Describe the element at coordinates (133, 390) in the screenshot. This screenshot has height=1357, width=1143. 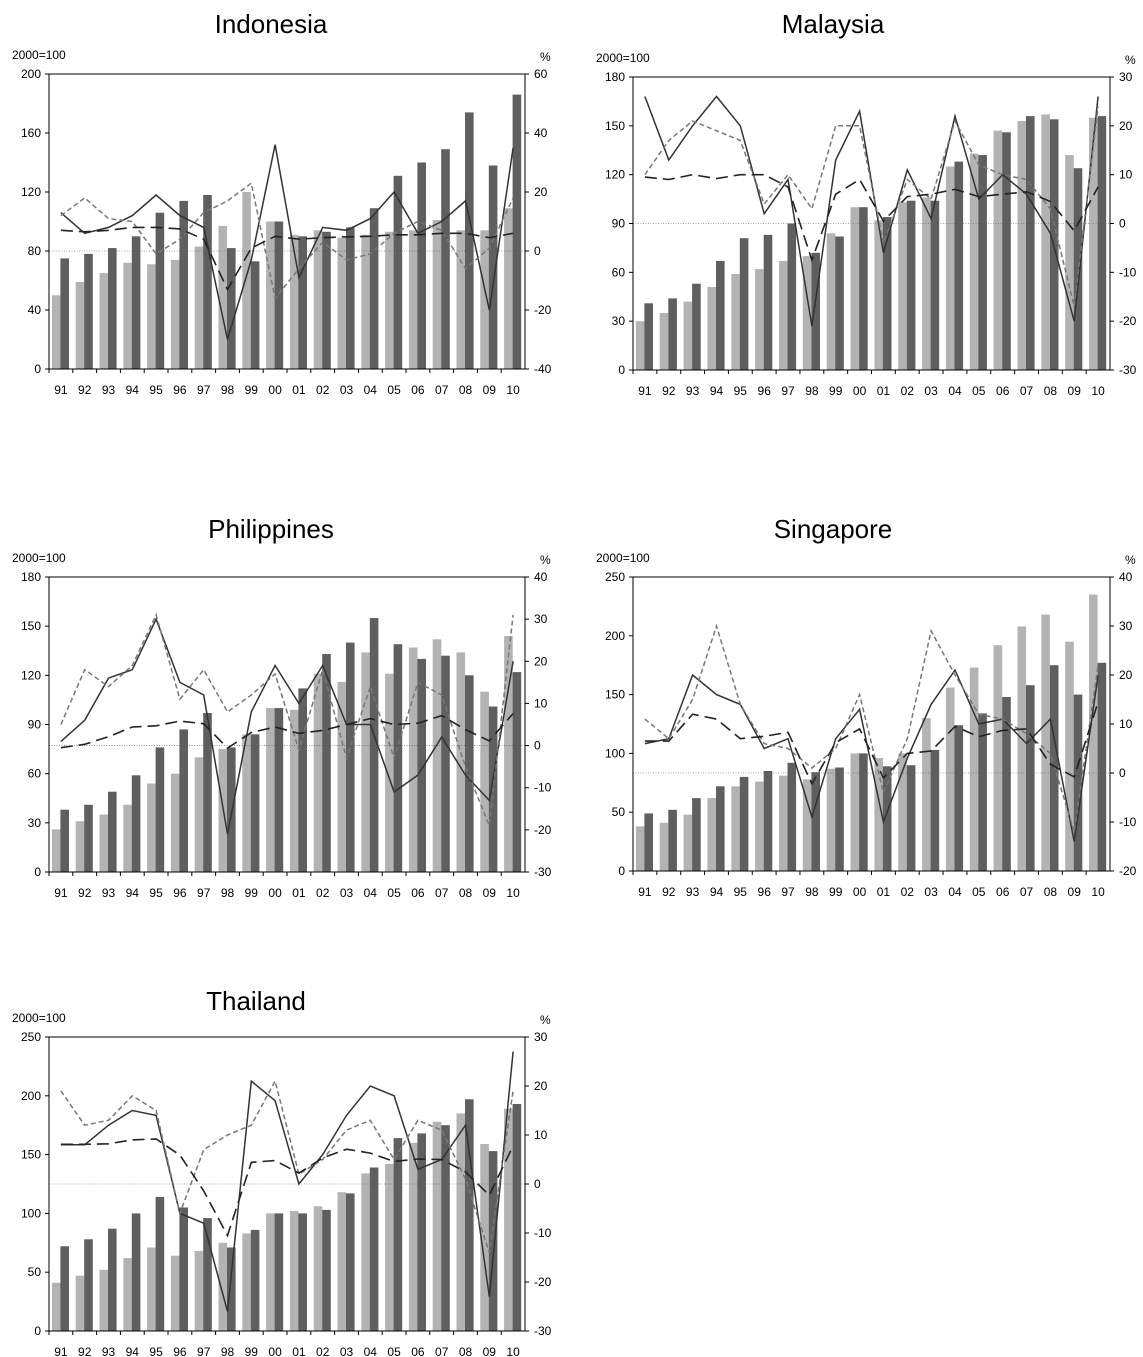
I see `x-tick-label: 94` at that location.